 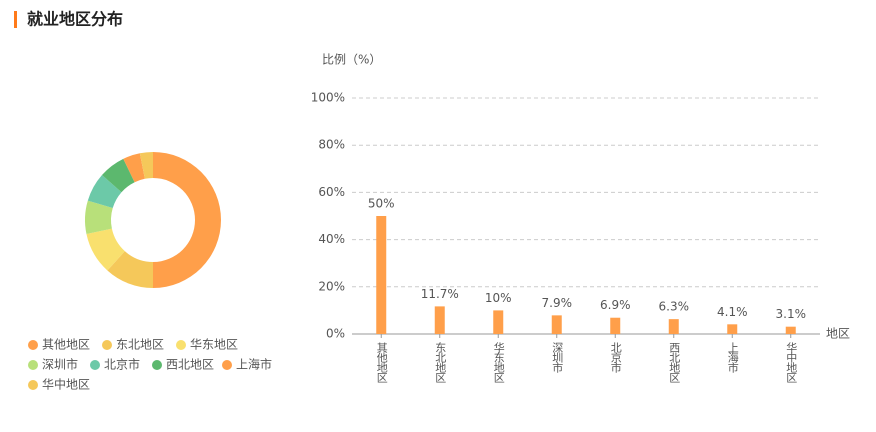 I want to click on value-label: 50%, so click(x=381, y=204).